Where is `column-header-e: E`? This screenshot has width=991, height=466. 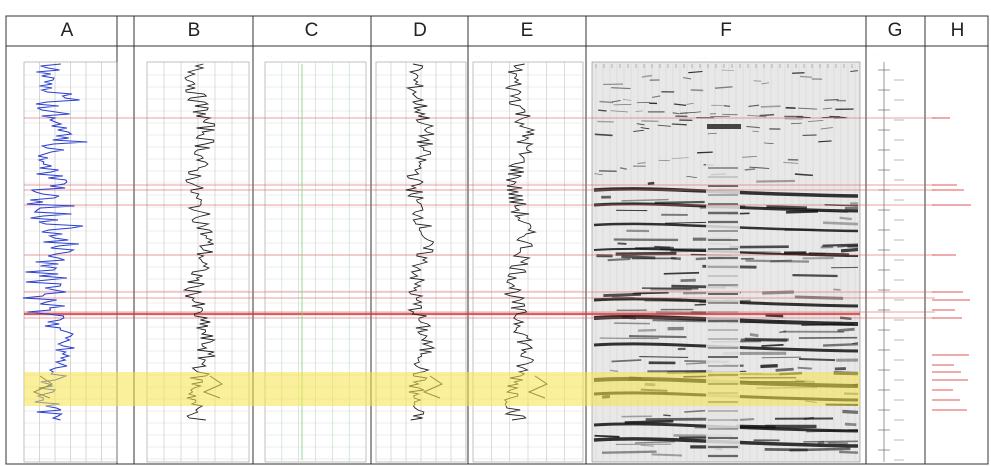
column-header-e: E is located at coordinates (527, 30).